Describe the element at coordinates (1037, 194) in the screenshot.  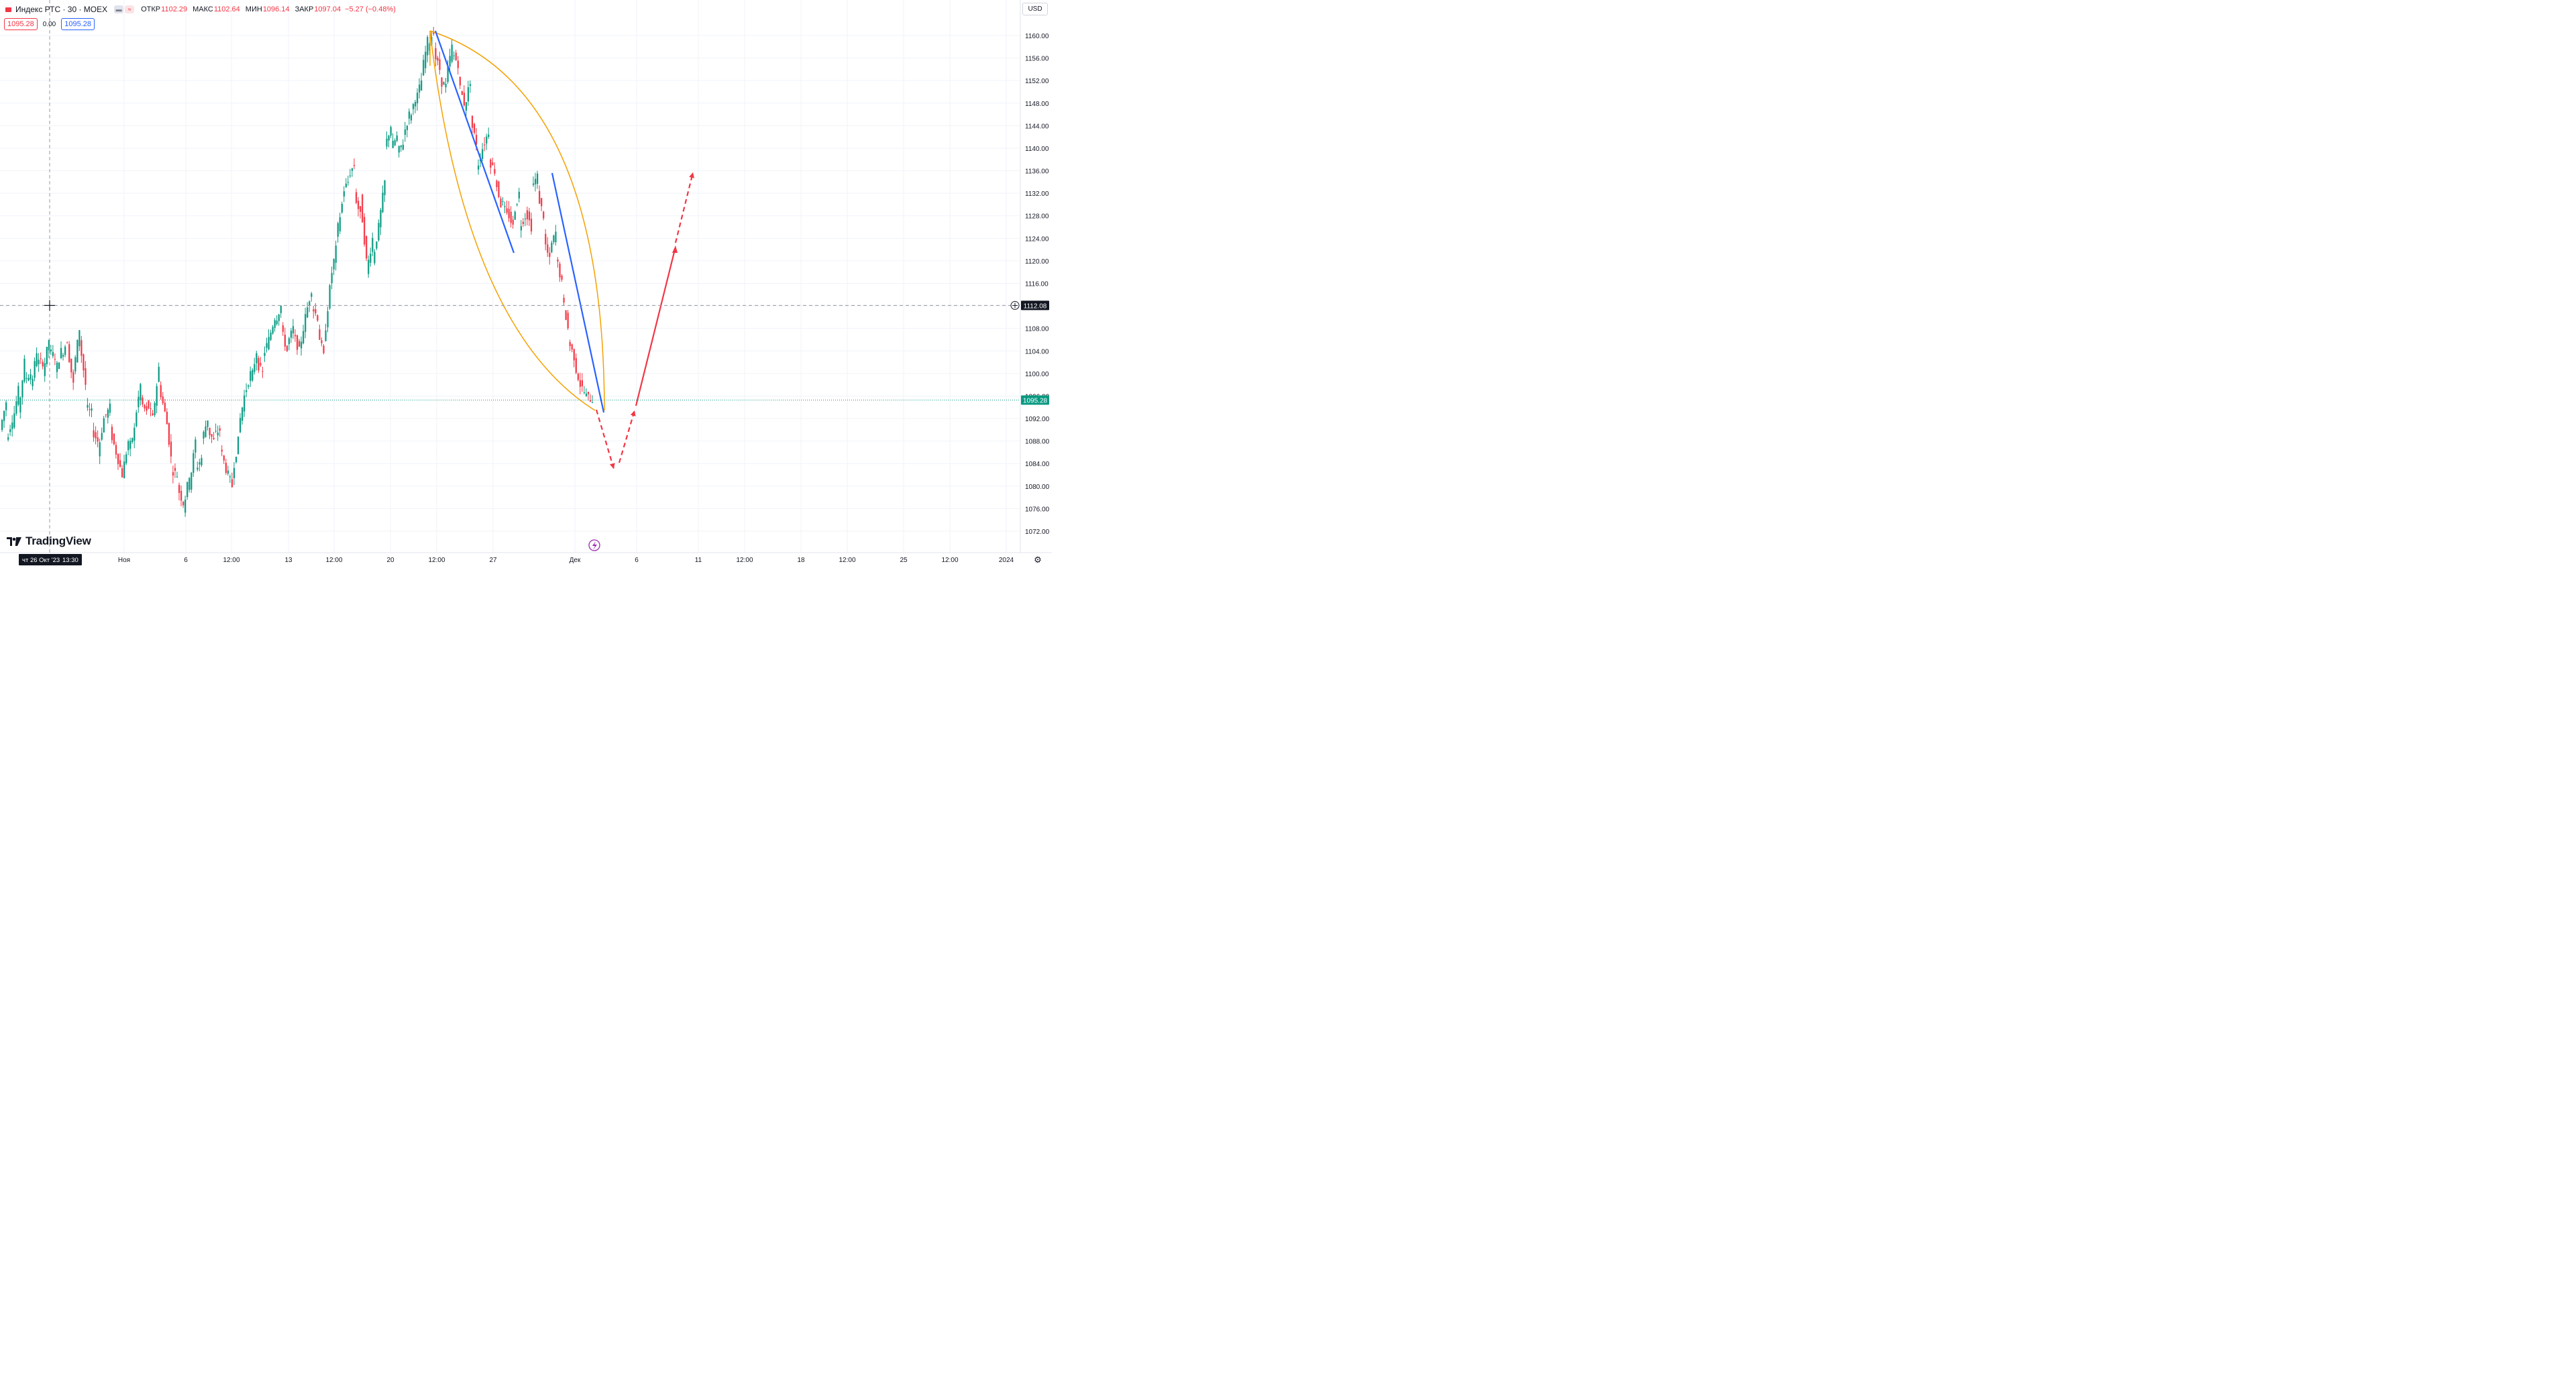
I see `price-tick-label: 1132.00` at that location.